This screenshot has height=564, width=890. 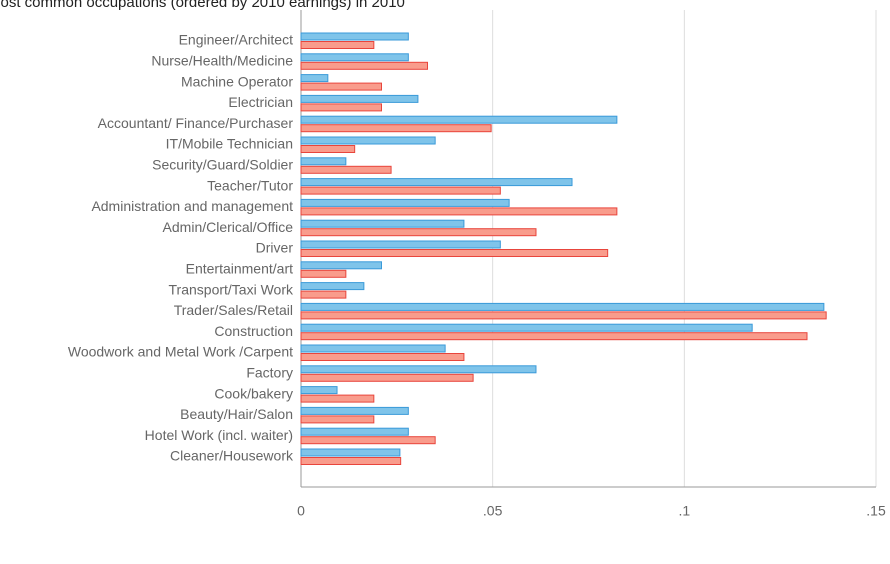 What do you see at coordinates (239, 269) in the screenshot?
I see `y-tick-label: Entertainment/art` at bounding box center [239, 269].